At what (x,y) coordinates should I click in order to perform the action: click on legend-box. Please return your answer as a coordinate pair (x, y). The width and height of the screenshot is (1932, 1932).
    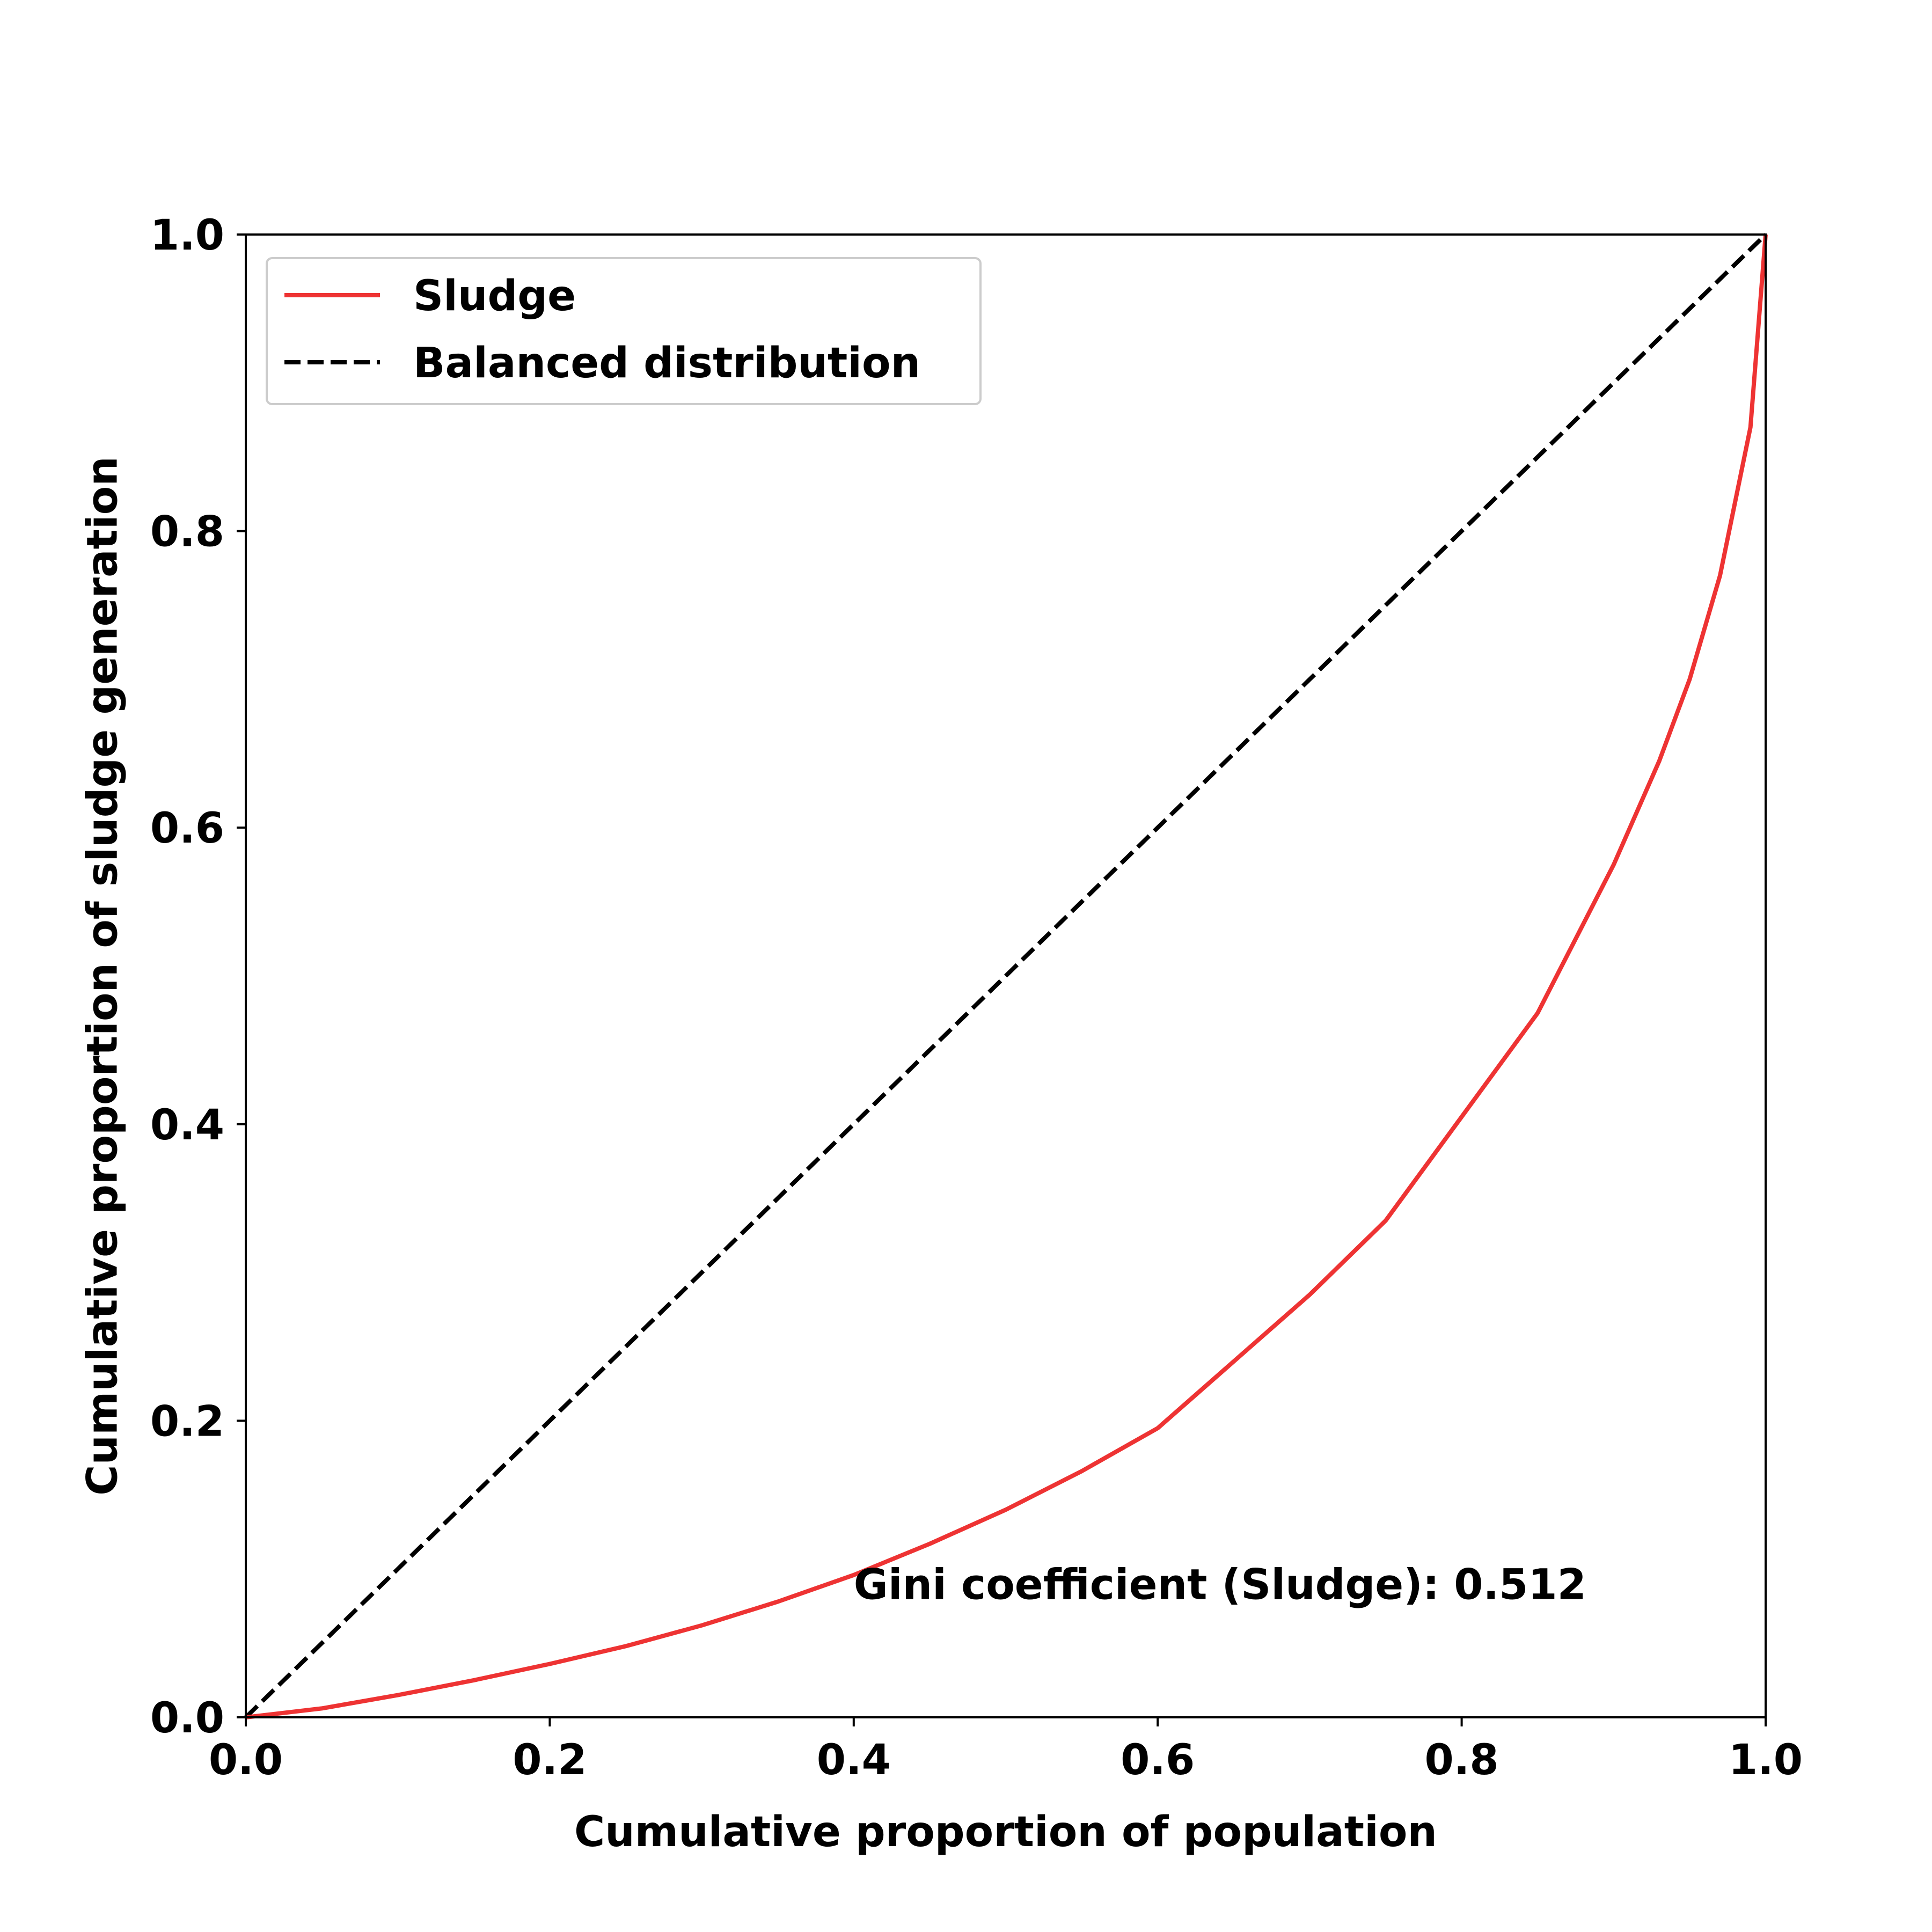
    Looking at the image, I should click on (624, 331).